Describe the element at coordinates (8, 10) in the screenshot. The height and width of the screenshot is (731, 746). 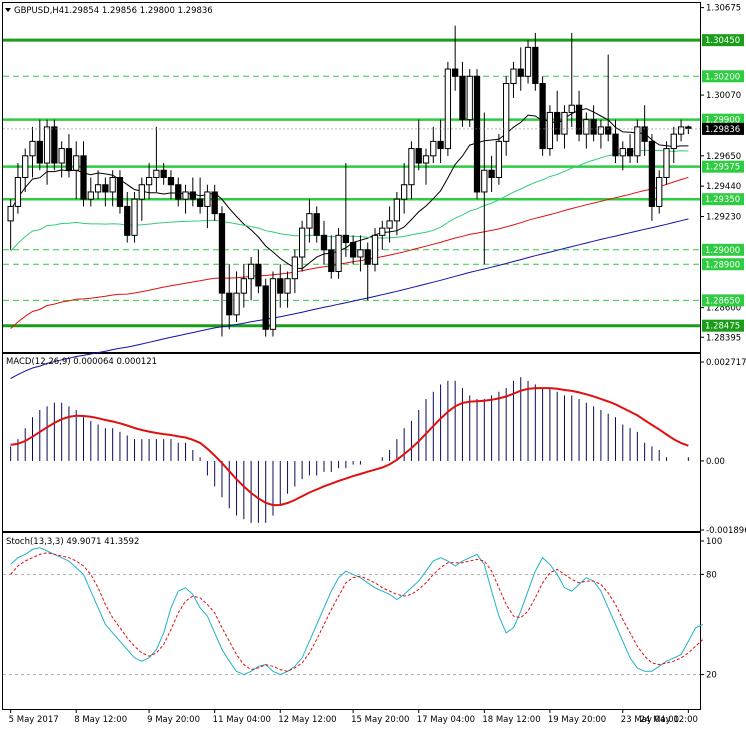
I see `symbol-dropdown-icon` at that location.